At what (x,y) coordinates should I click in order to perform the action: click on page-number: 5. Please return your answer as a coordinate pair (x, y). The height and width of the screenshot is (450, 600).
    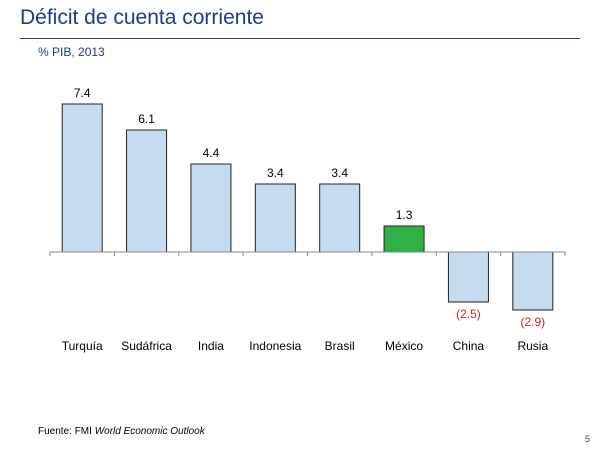
    Looking at the image, I should click on (587, 439).